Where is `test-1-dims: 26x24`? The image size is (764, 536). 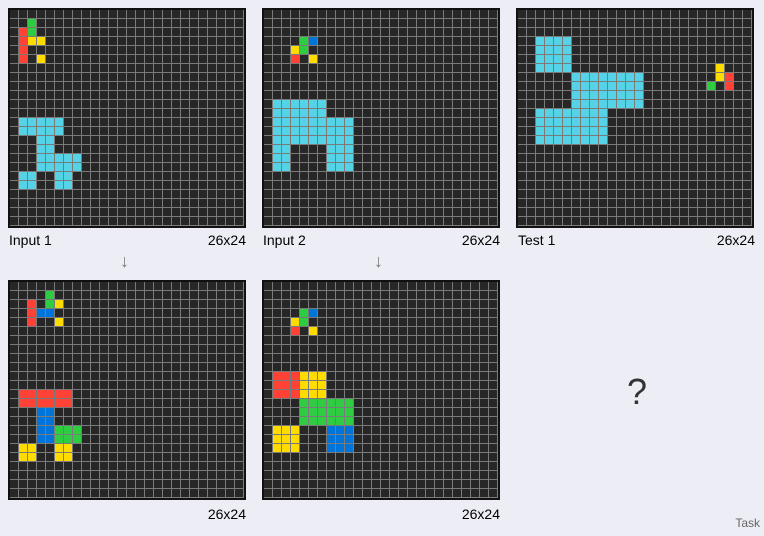
test-1-dims: 26x24 is located at coordinates (735, 240).